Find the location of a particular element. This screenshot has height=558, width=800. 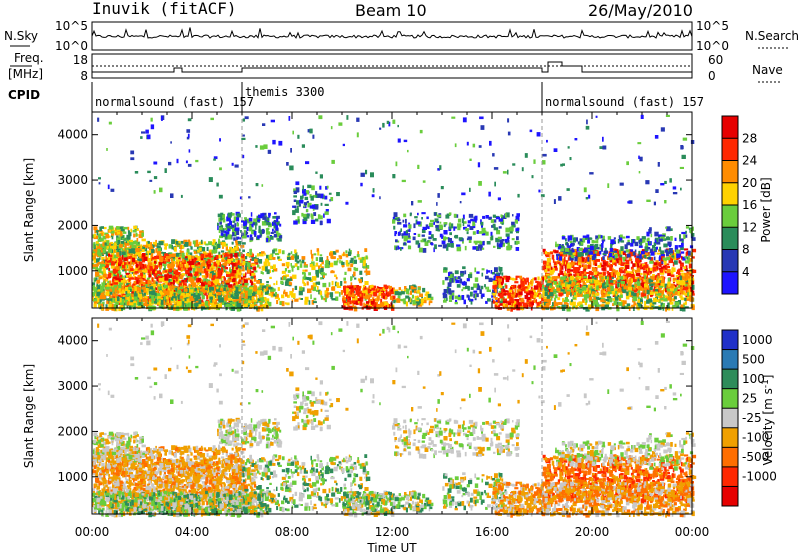

nave-tick-bottom: 0 is located at coordinates (712, 76).